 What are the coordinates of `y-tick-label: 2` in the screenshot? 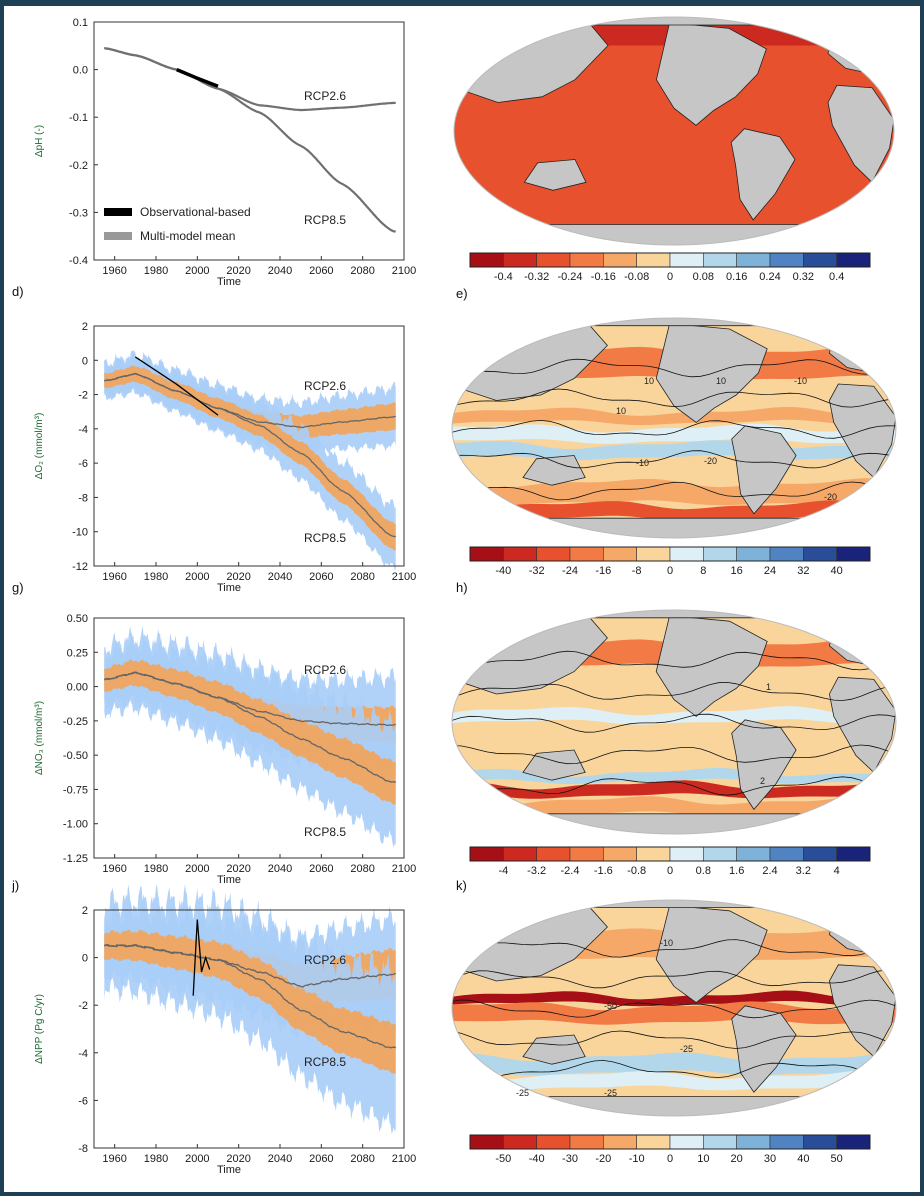 It's located at (85, 327).